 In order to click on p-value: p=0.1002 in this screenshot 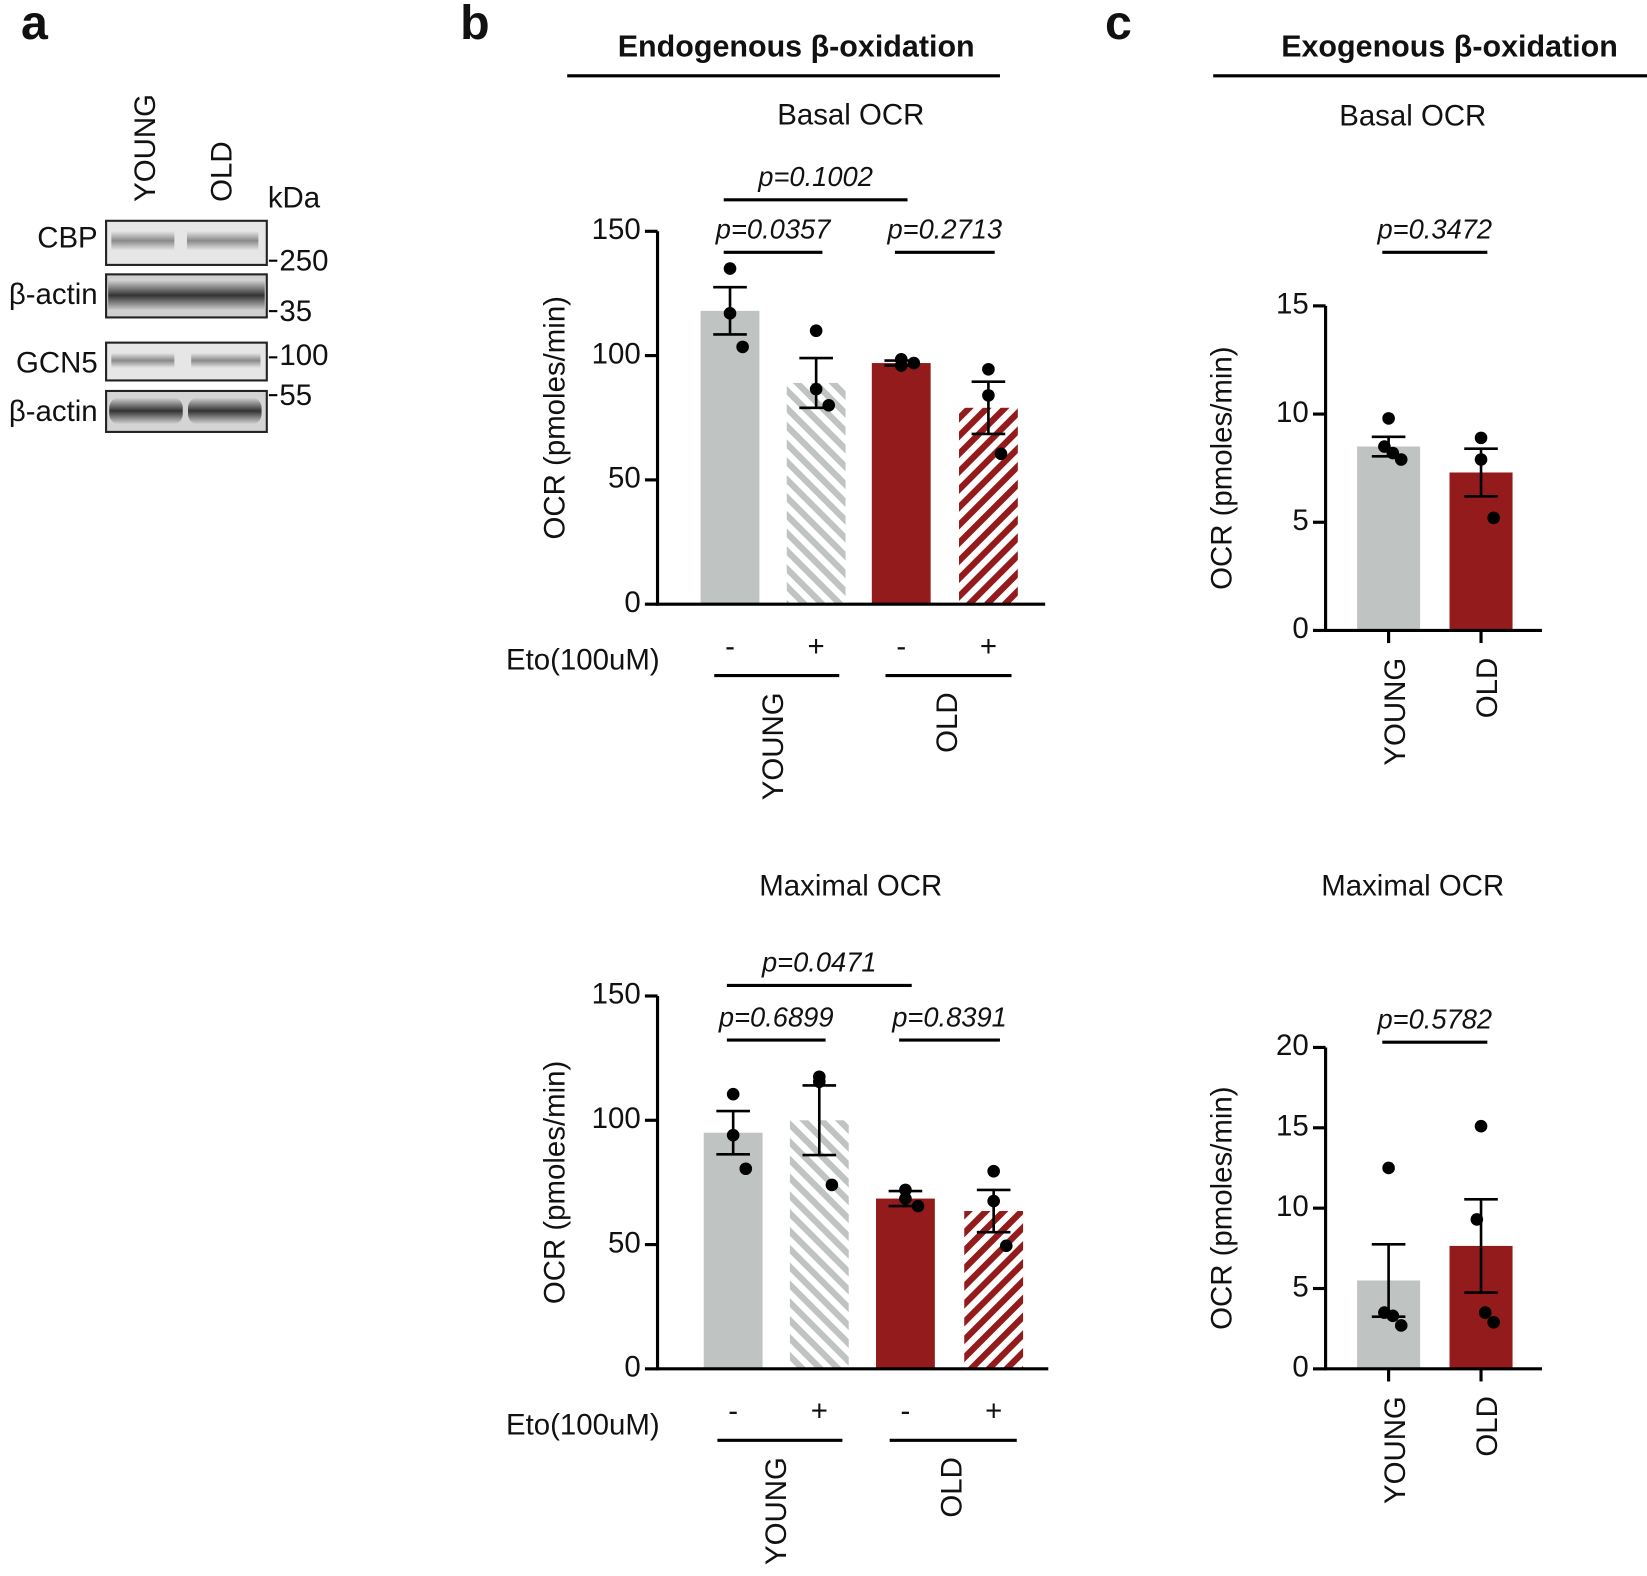, I will do `click(815, 176)`.